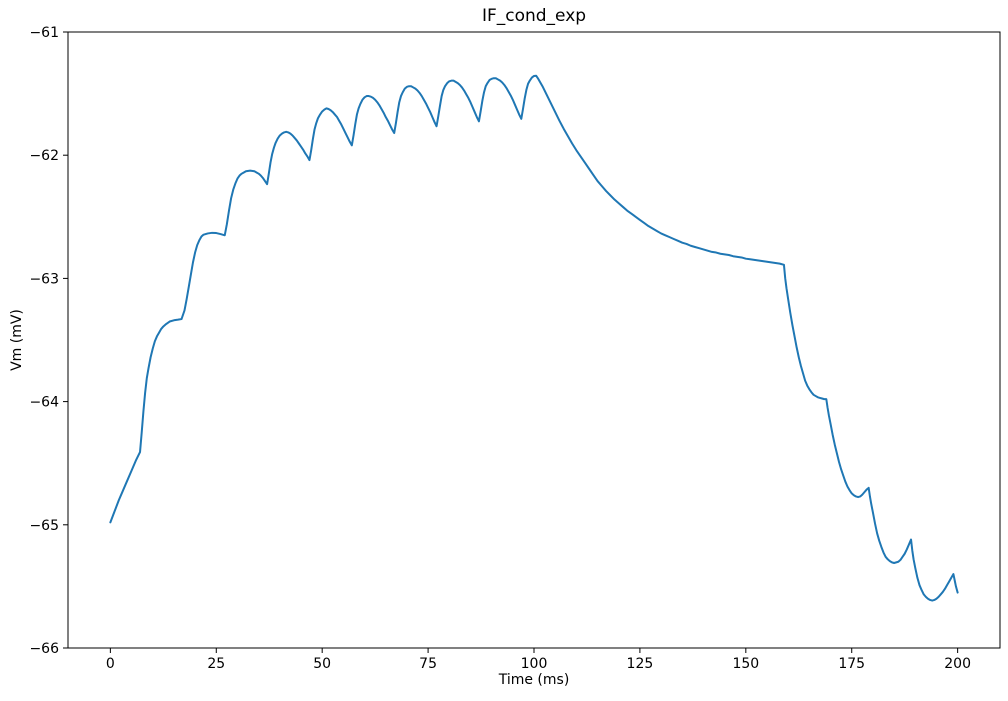 Image resolution: width=1008 pixels, height=701 pixels. What do you see at coordinates (957, 664) in the screenshot?
I see `x-tick-label: 200` at bounding box center [957, 664].